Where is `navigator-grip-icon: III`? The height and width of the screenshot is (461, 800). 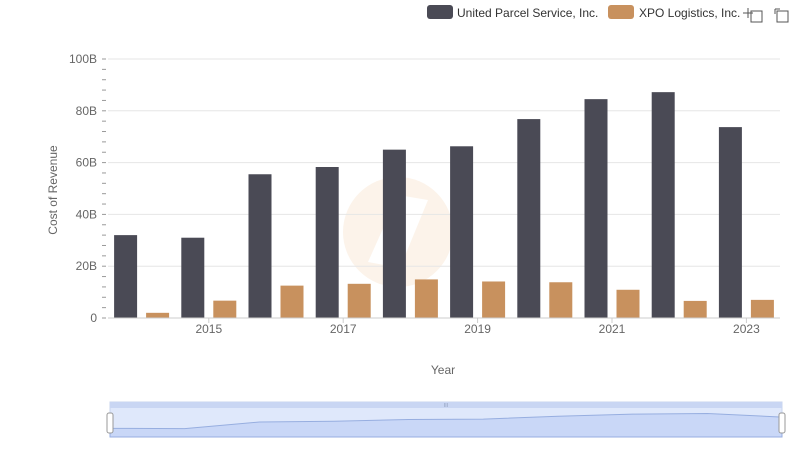 navigator-grip-icon: III is located at coordinates (446, 406).